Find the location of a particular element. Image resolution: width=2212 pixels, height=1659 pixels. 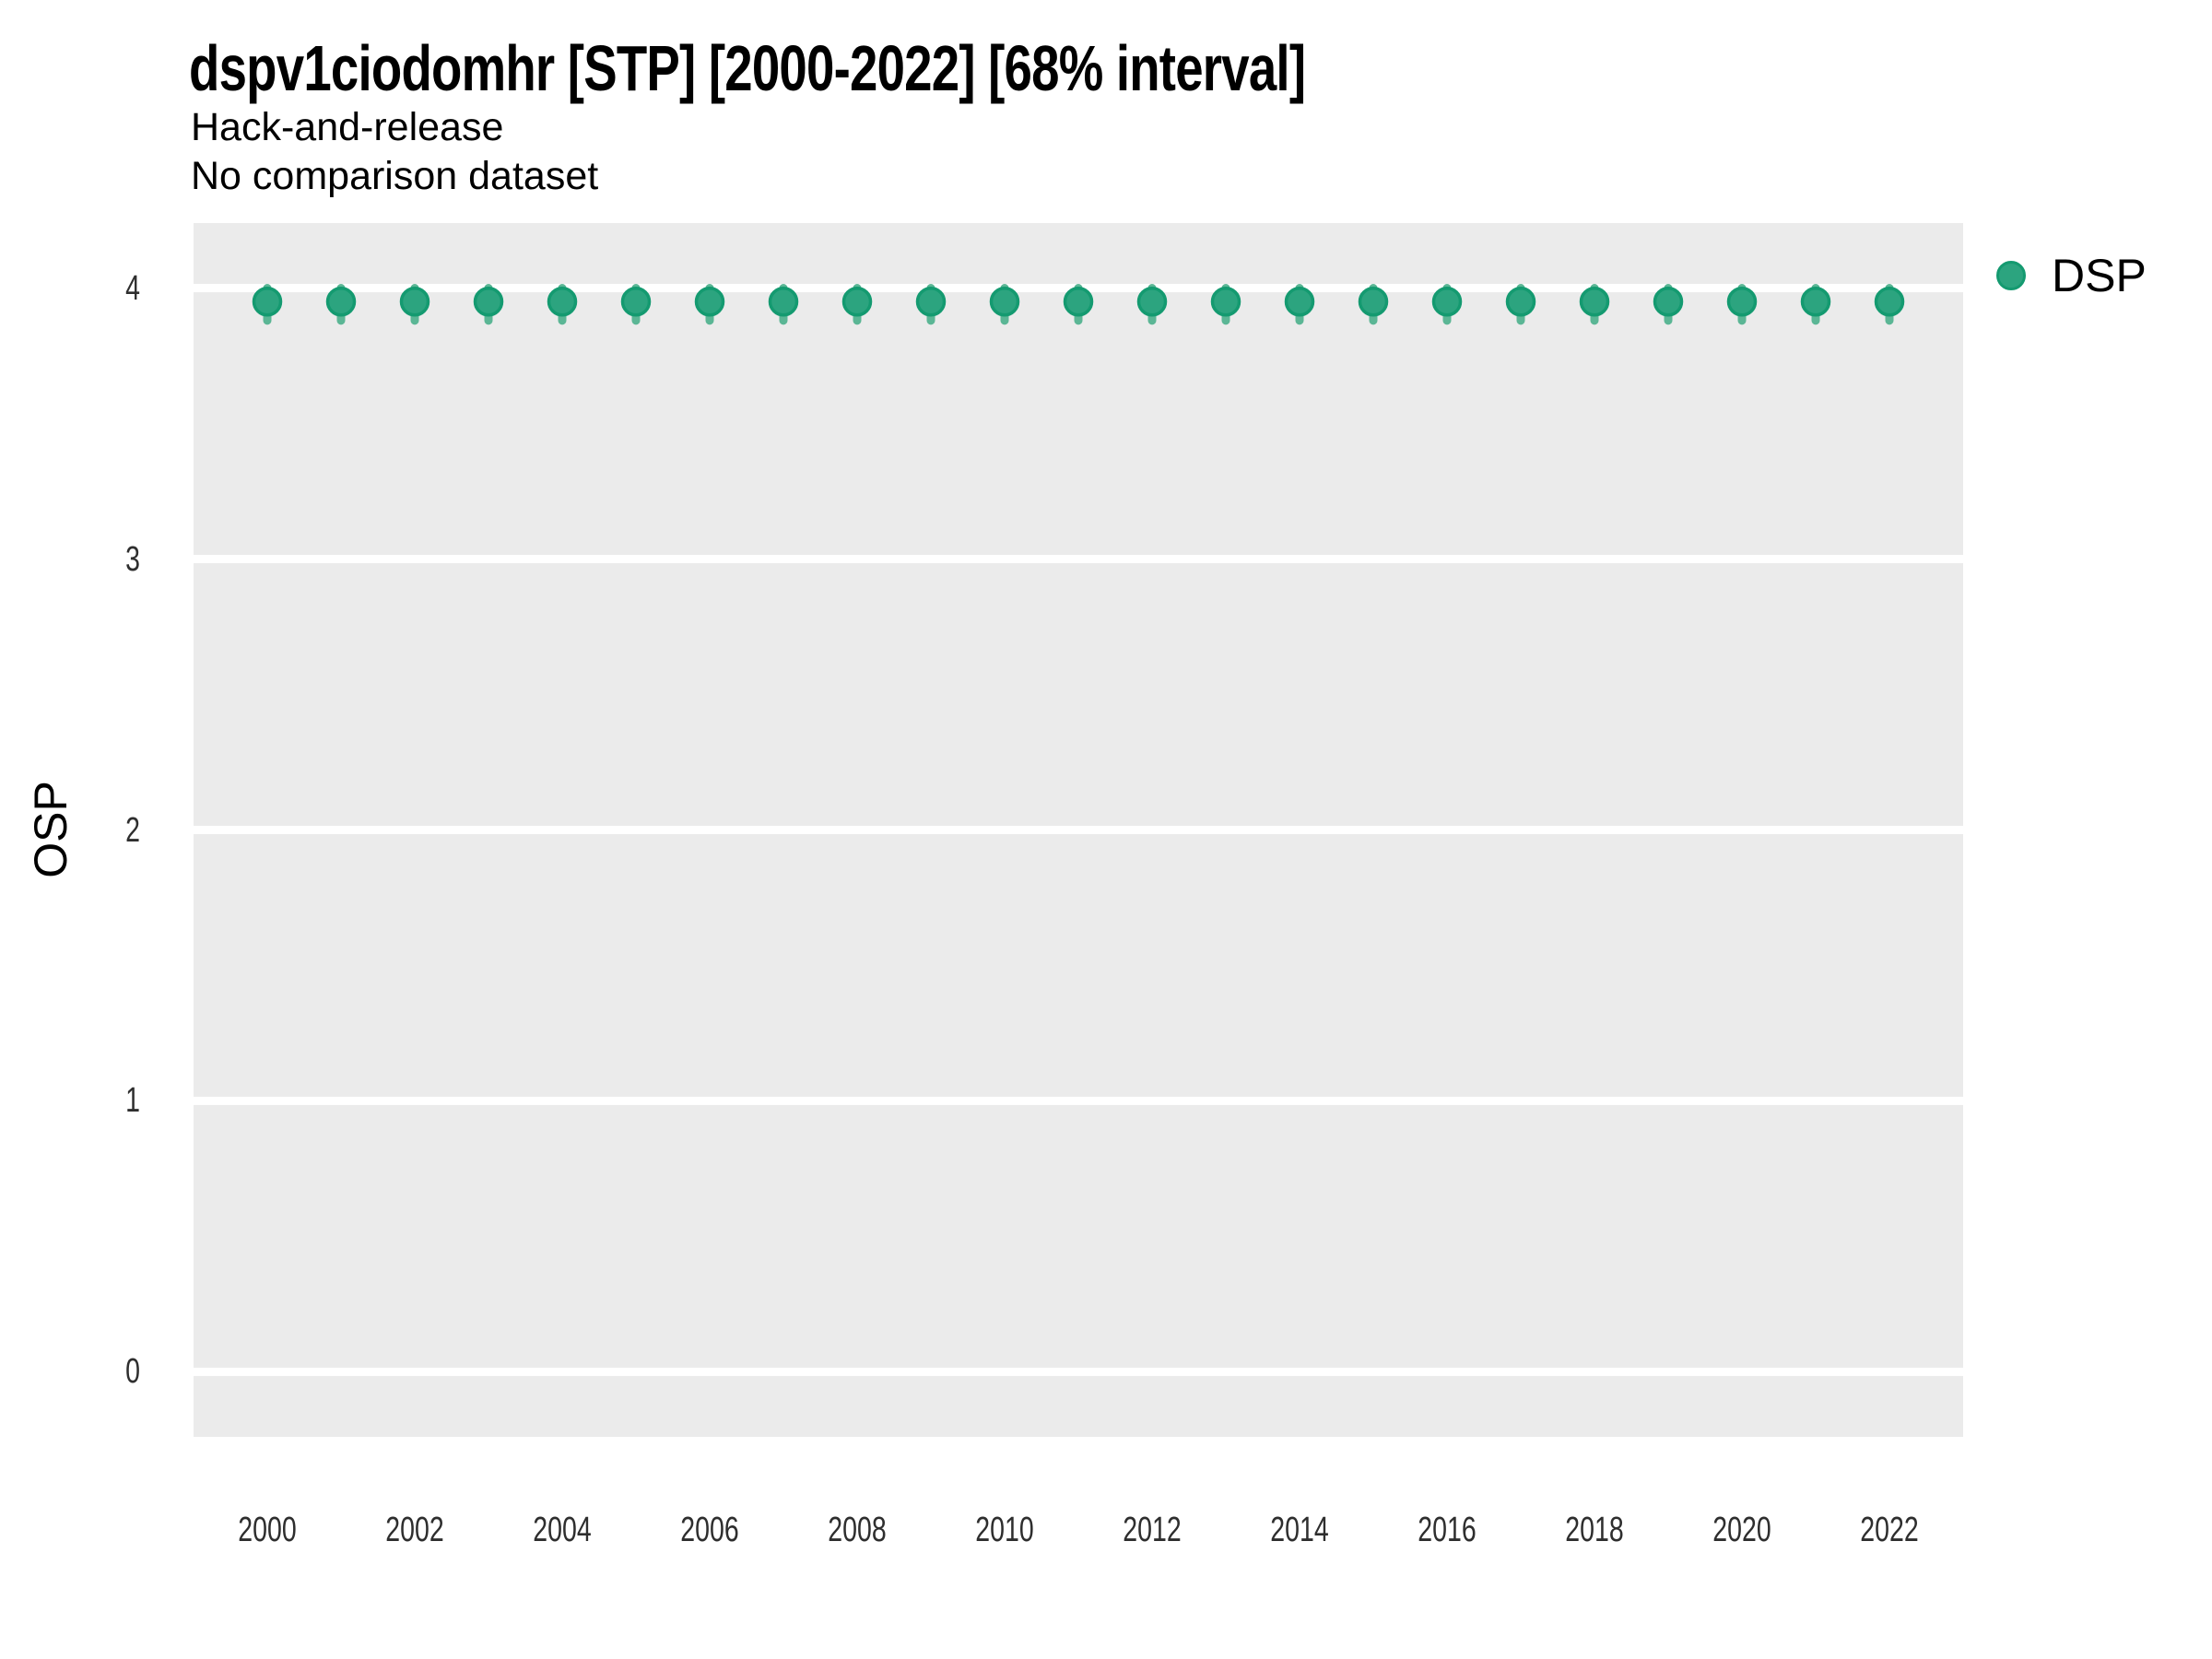

point-DSP-2015 is located at coordinates (1373, 302).